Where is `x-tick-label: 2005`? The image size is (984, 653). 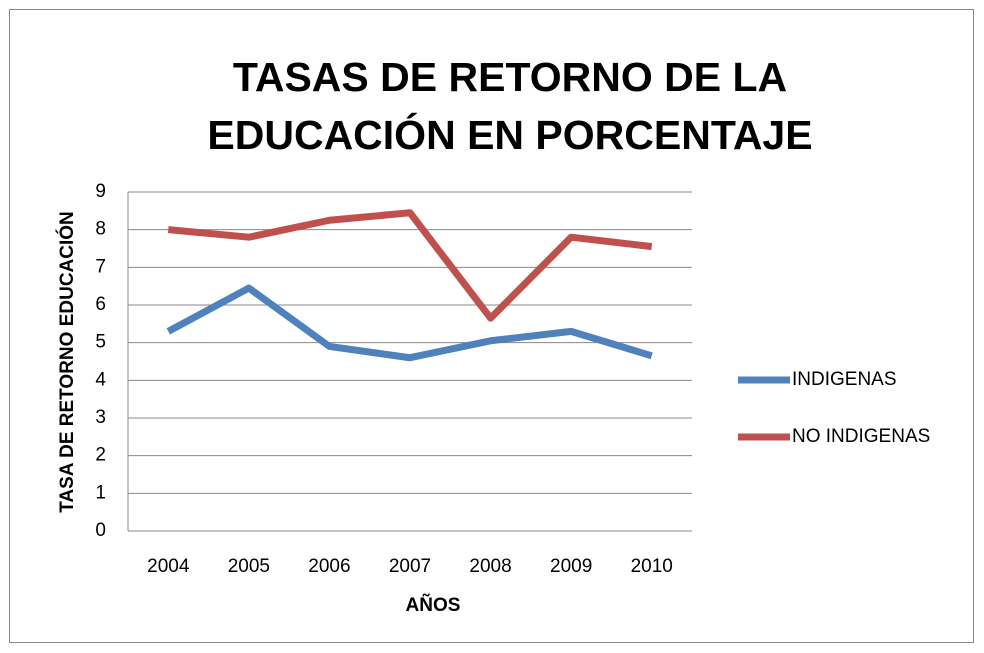
x-tick-label: 2005 is located at coordinates (249, 566).